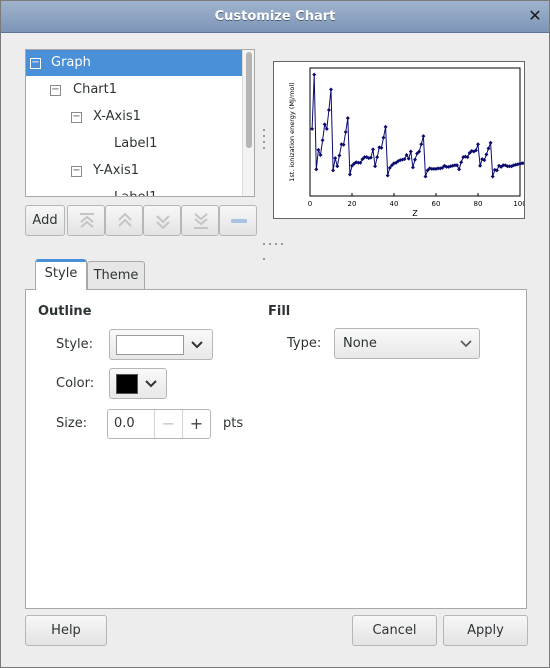 This screenshot has width=550, height=668. Describe the element at coordinates (95, 90) in the screenshot. I see `tree-item-label: Chart1` at that location.